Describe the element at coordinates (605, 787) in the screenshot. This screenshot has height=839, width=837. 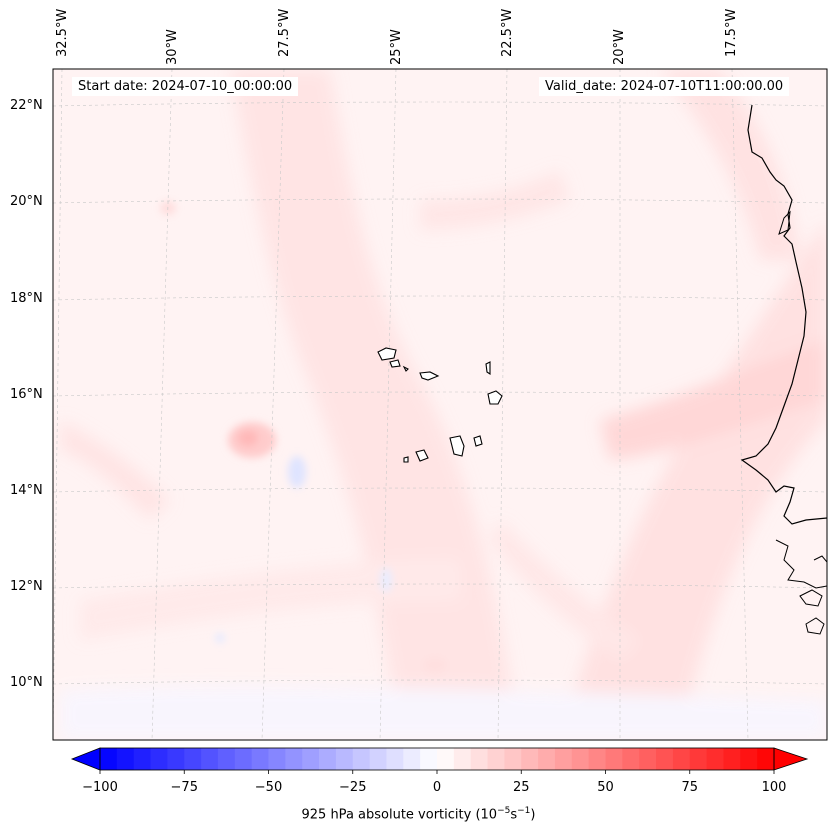
I see `colorbar-tick-label: 50` at that location.